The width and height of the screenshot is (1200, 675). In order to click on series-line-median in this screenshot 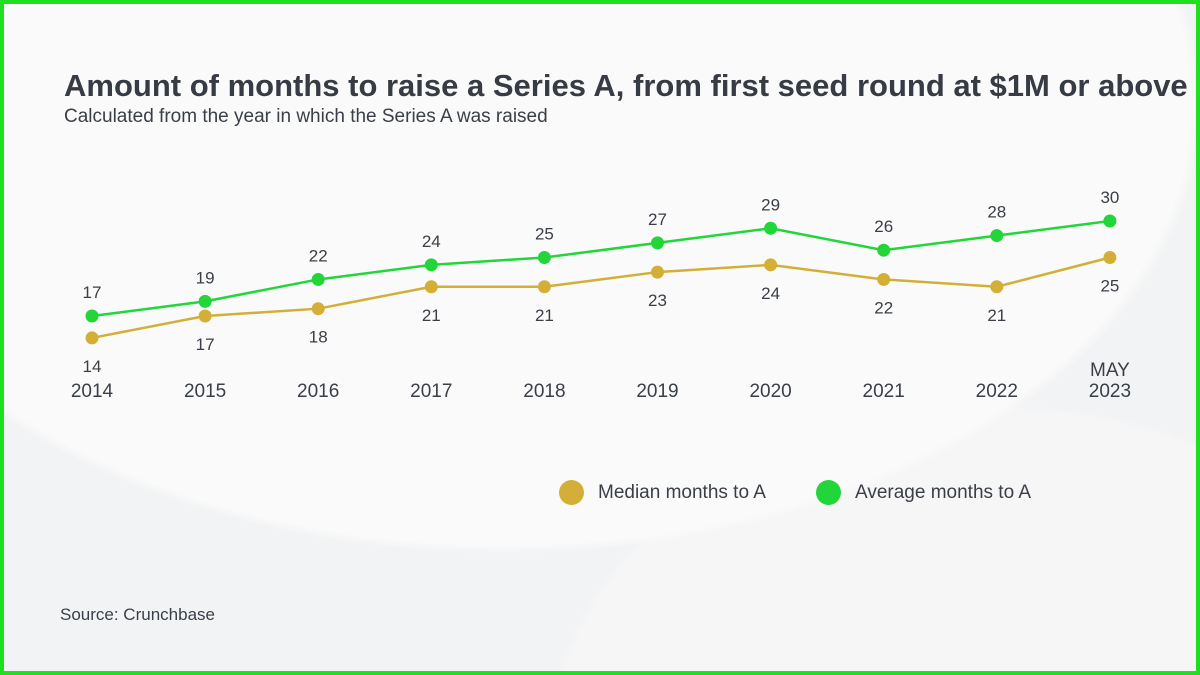, I will do `click(601, 298)`.